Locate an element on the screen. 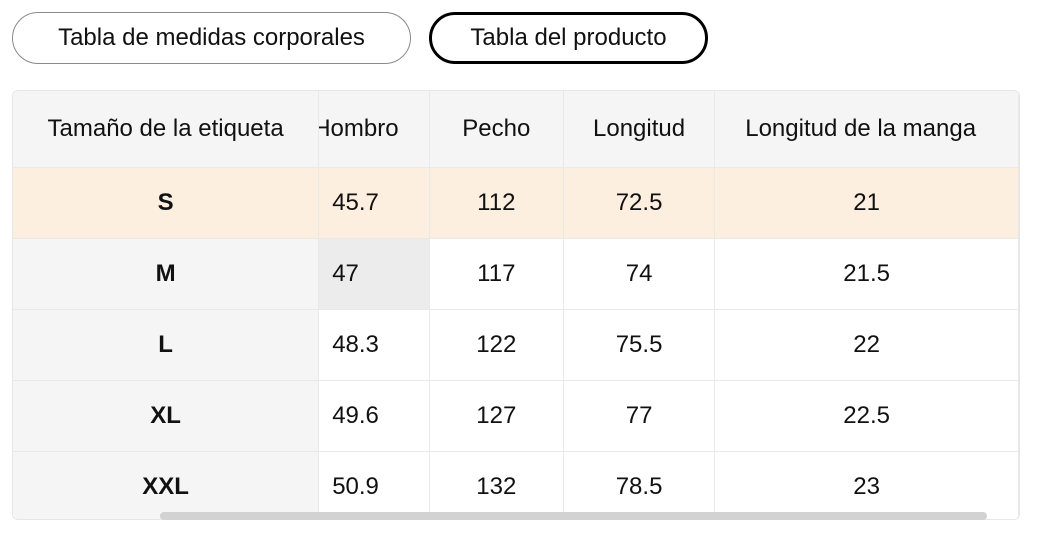 This screenshot has height=552, width=1048. table-row: XL 49.6 127 77 22.5 is located at coordinates (516, 416).